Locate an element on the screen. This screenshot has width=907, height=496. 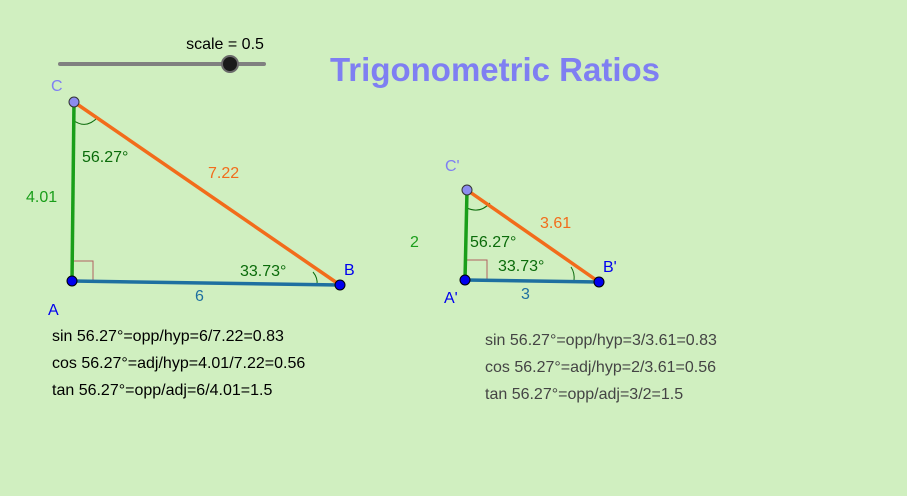
ratio-tan: tan 56.27°=opp/adj=3/2=1.5 is located at coordinates (584, 394).